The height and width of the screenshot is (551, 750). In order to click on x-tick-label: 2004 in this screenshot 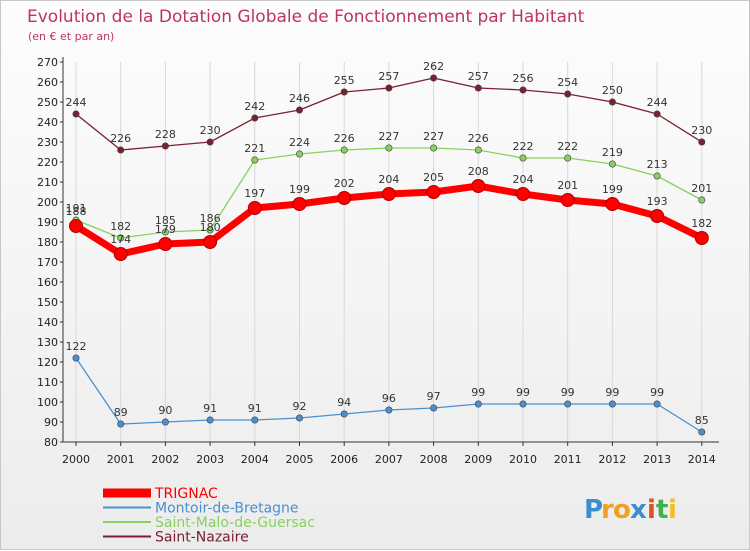, I will do `click(255, 459)`.